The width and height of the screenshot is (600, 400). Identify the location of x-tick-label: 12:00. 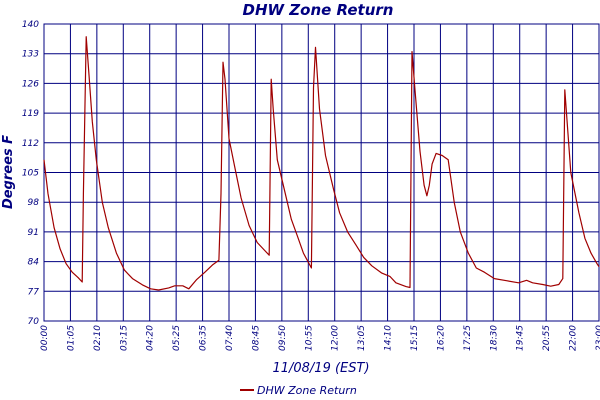
(336, 338).